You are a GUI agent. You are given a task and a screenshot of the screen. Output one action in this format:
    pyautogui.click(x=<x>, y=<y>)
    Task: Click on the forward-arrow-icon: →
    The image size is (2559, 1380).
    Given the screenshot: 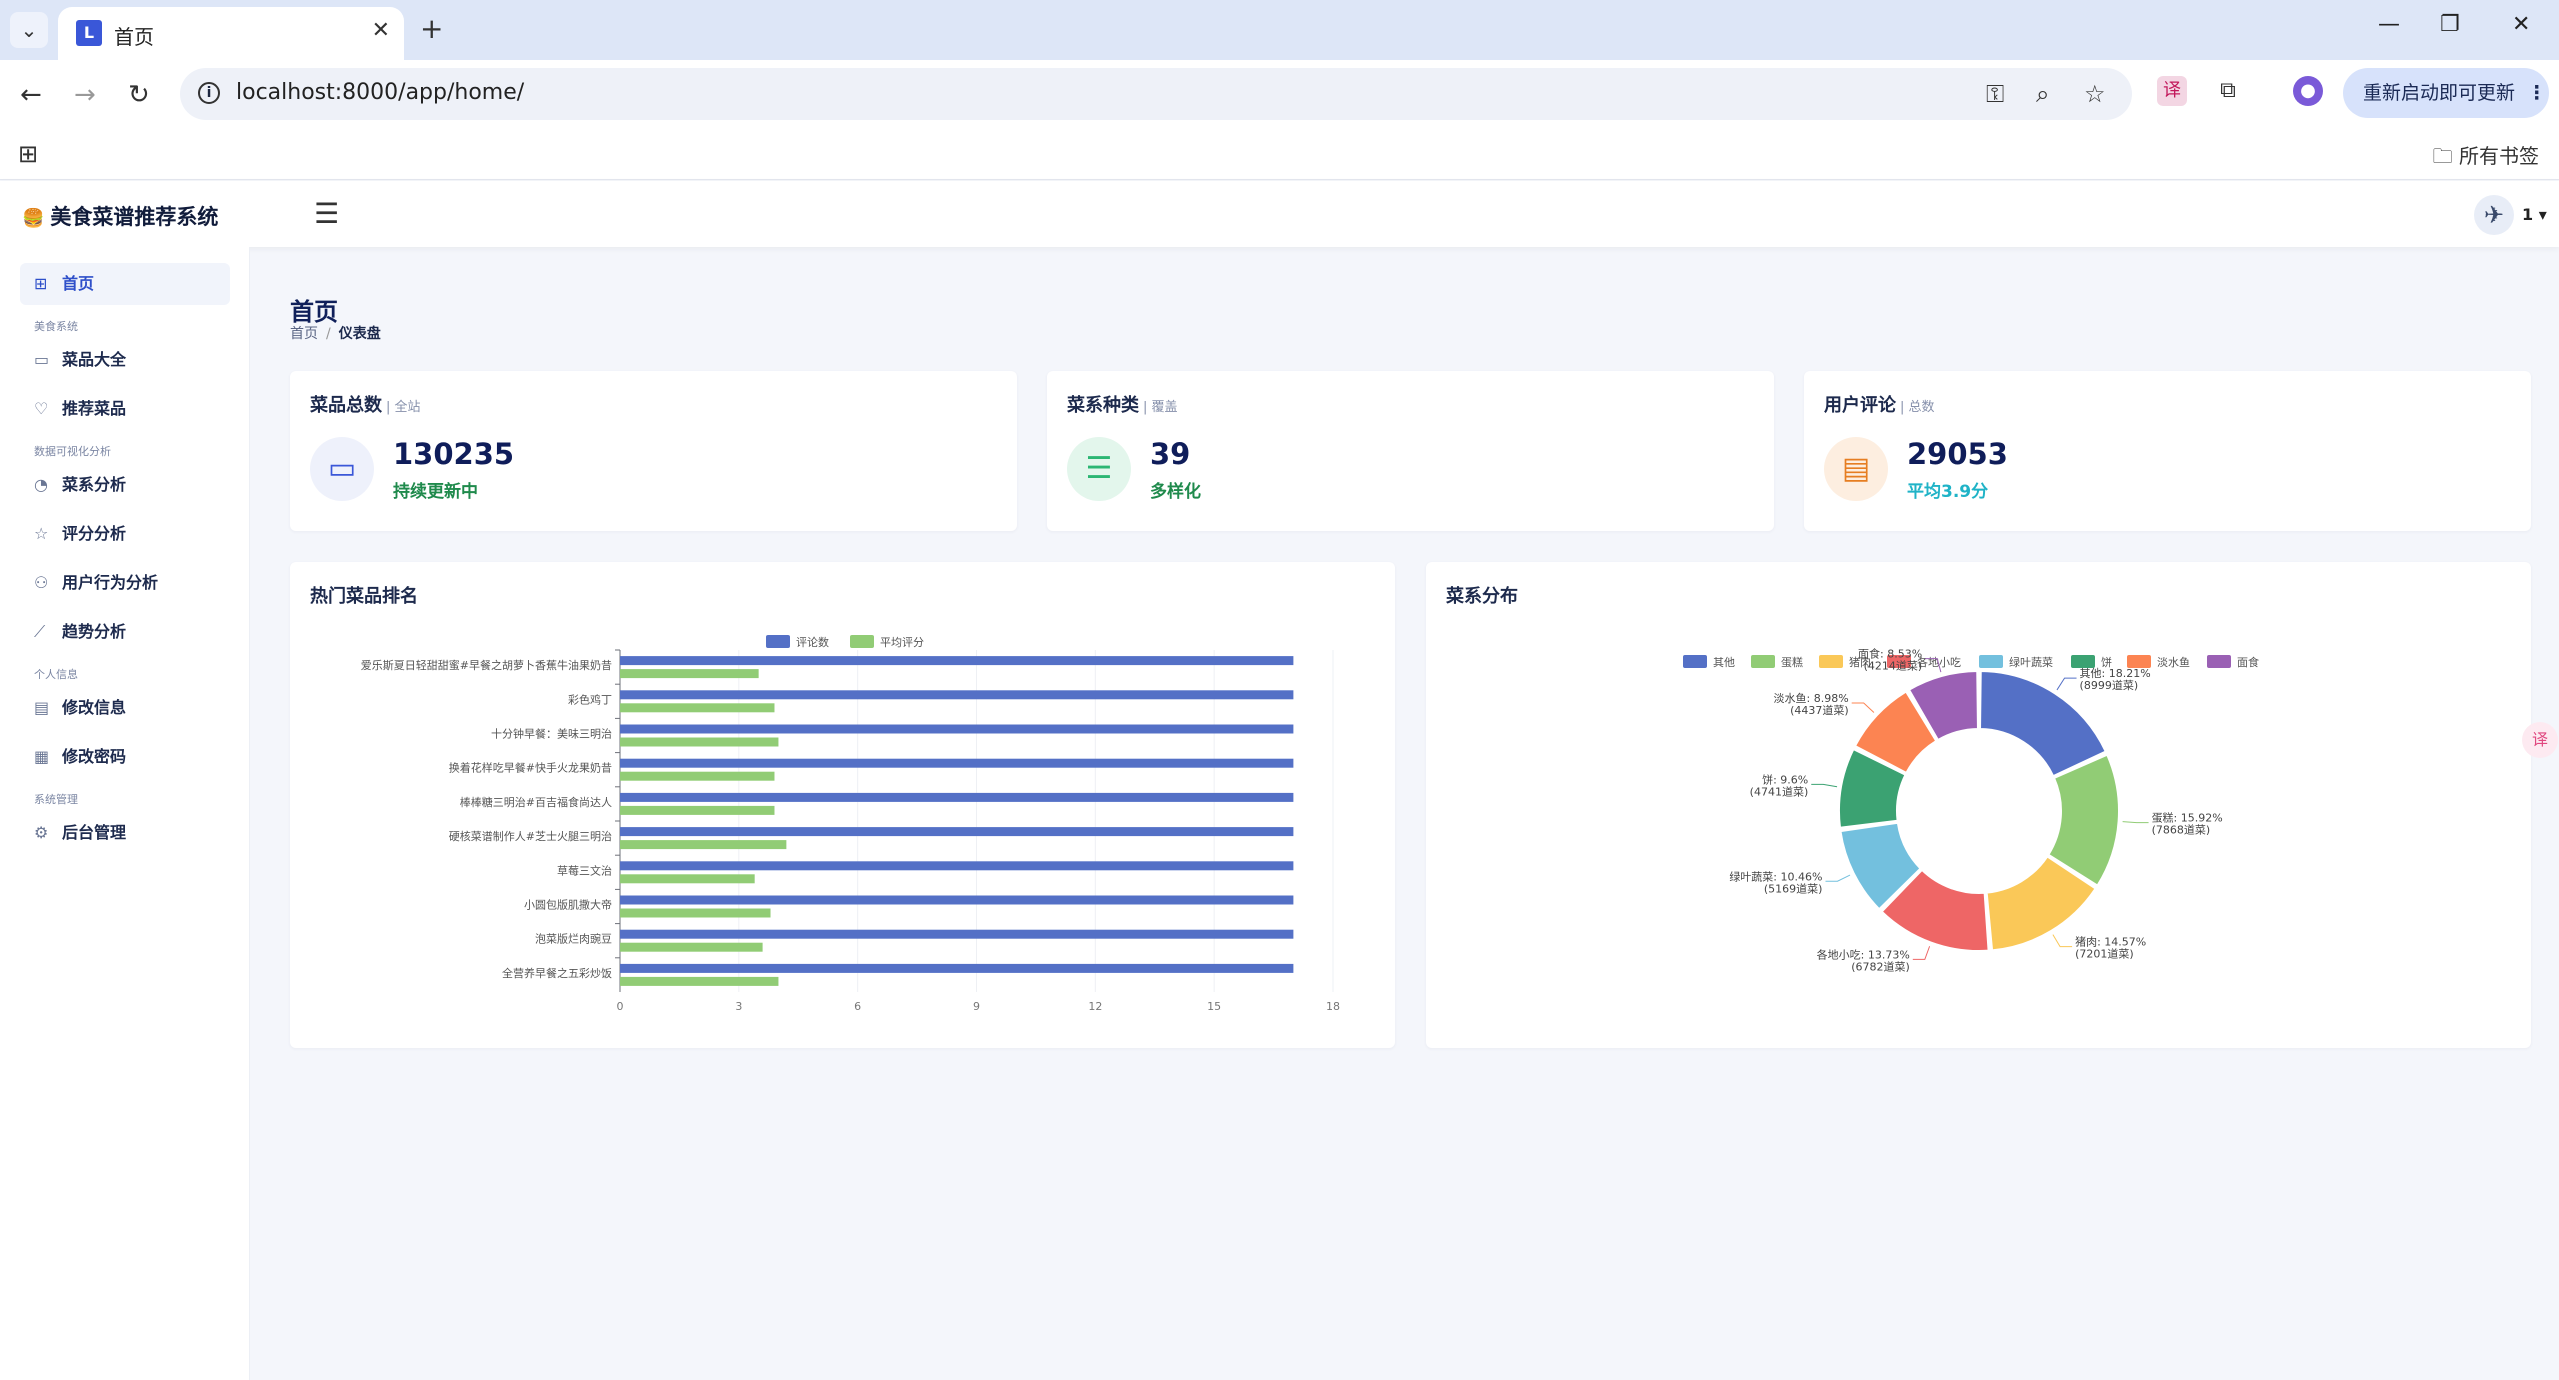 What is the action you would take?
    pyautogui.click(x=85, y=95)
    